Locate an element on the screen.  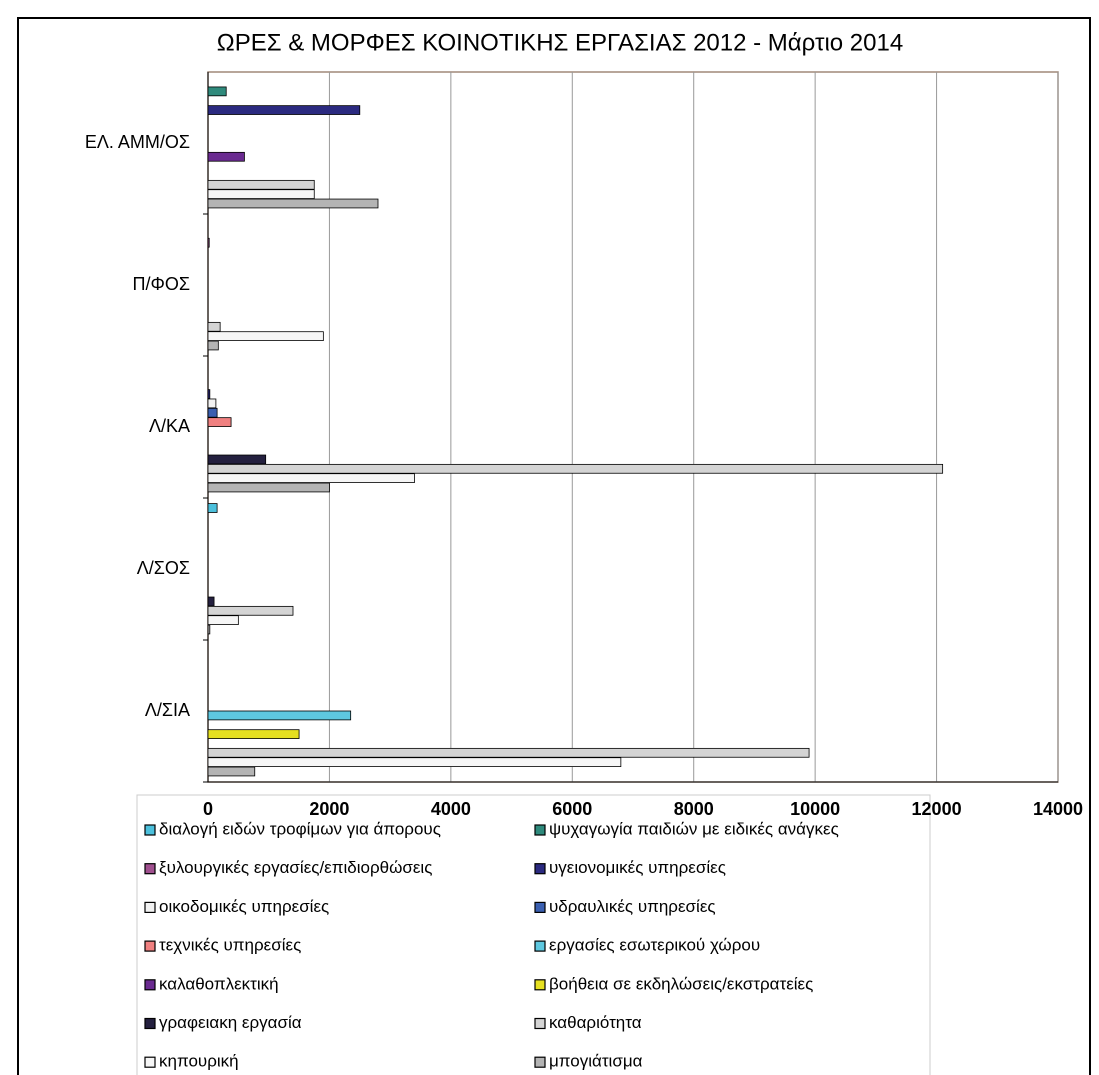
legend-label: μπογιάτισμα is located at coordinates (596, 1061).